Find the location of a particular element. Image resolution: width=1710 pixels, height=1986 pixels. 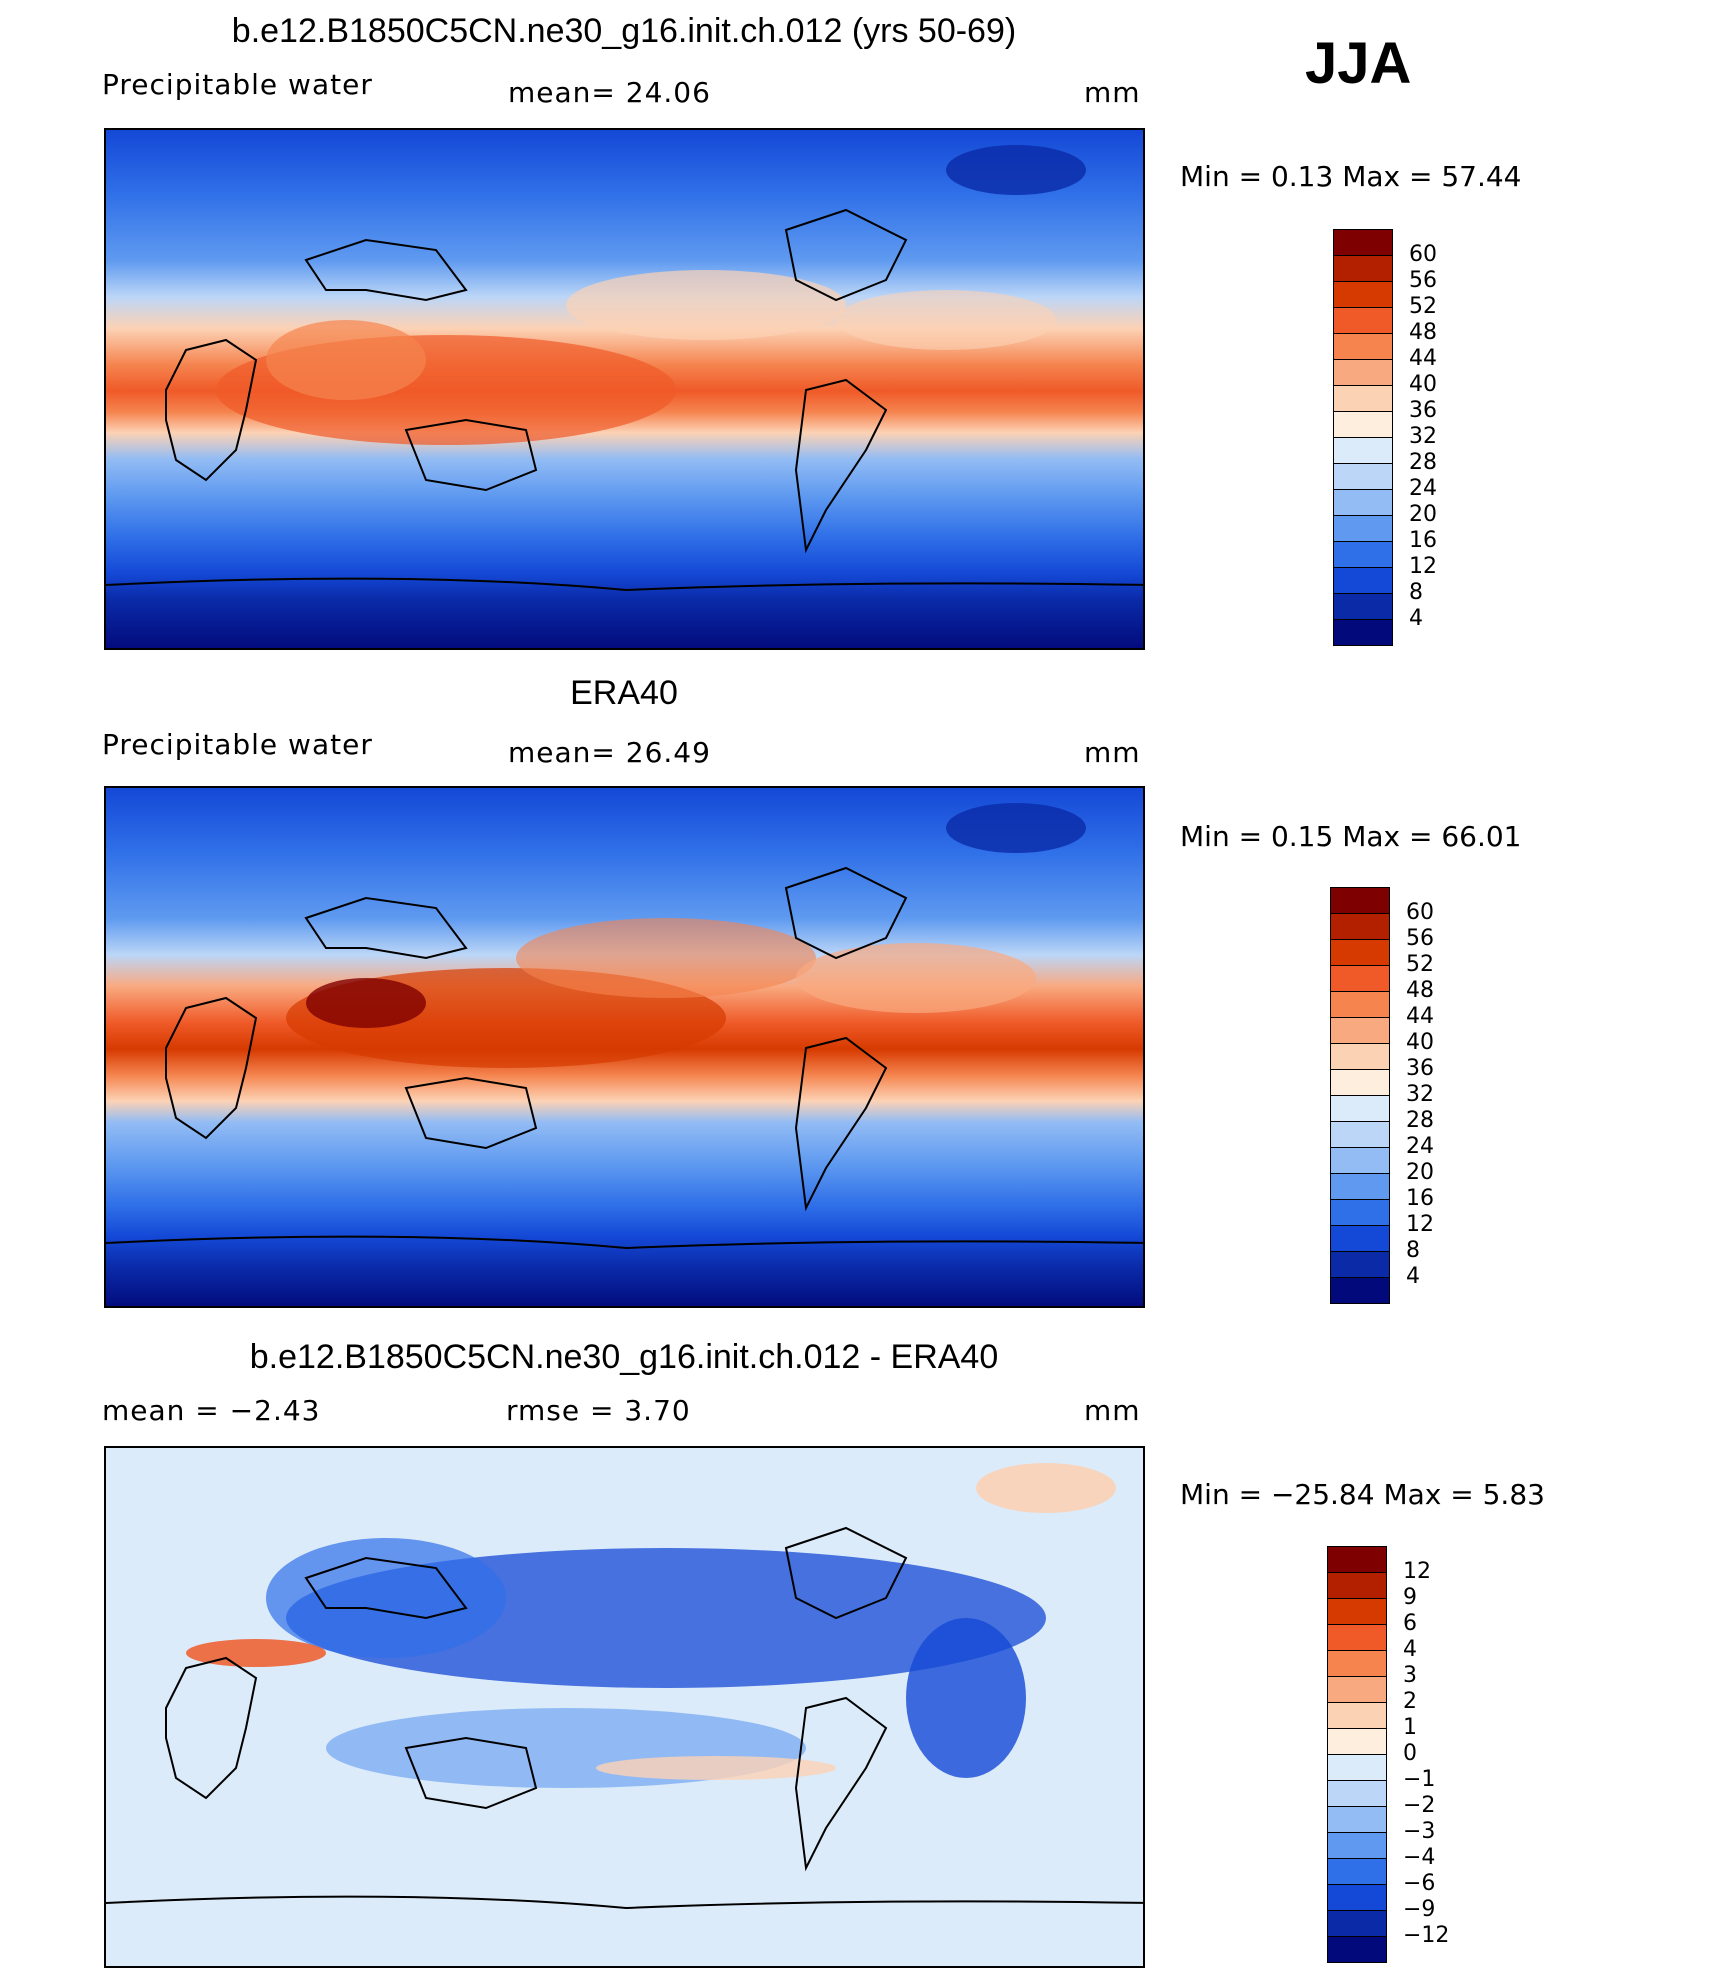

panel2-minmax-label: Min = 0.15 Max = 66.01 is located at coordinates (1351, 836).